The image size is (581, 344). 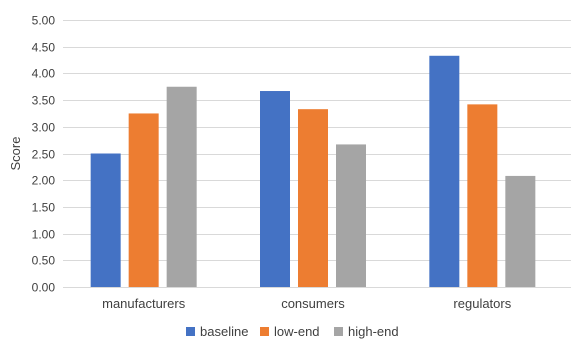 What do you see at coordinates (444, 171) in the screenshot?
I see `bar-baseline-regulators` at bounding box center [444, 171].